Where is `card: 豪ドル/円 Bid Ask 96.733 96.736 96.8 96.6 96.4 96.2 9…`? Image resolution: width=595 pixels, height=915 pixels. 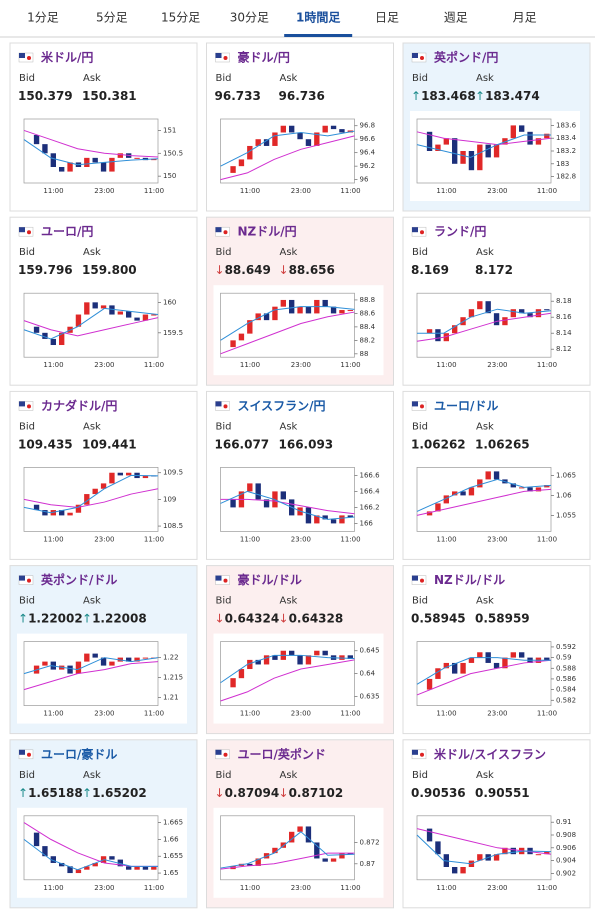
card: 豪ドル/円 Bid Ask 96.733 96.736 96.8 96.6 96.4 96.2 9… is located at coordinates (300, 127).